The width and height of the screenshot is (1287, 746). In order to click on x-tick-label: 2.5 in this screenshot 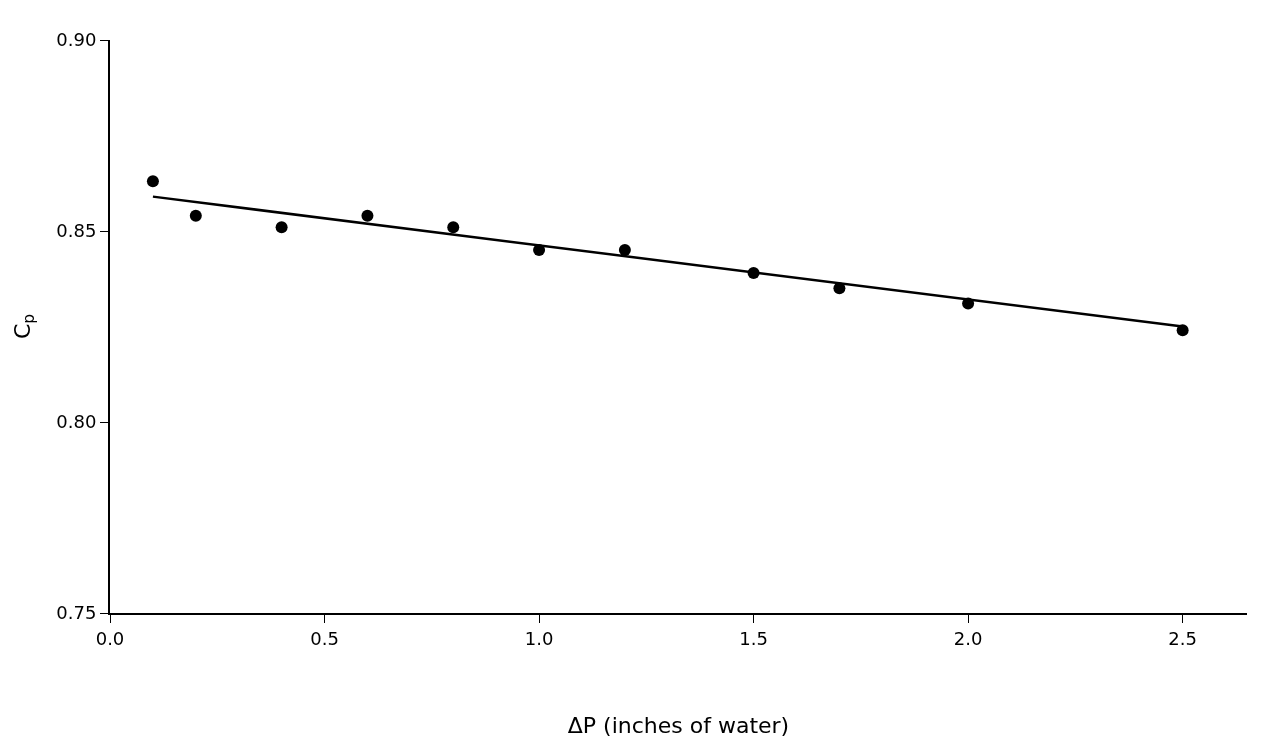, I will do `click(1182, 638)`.